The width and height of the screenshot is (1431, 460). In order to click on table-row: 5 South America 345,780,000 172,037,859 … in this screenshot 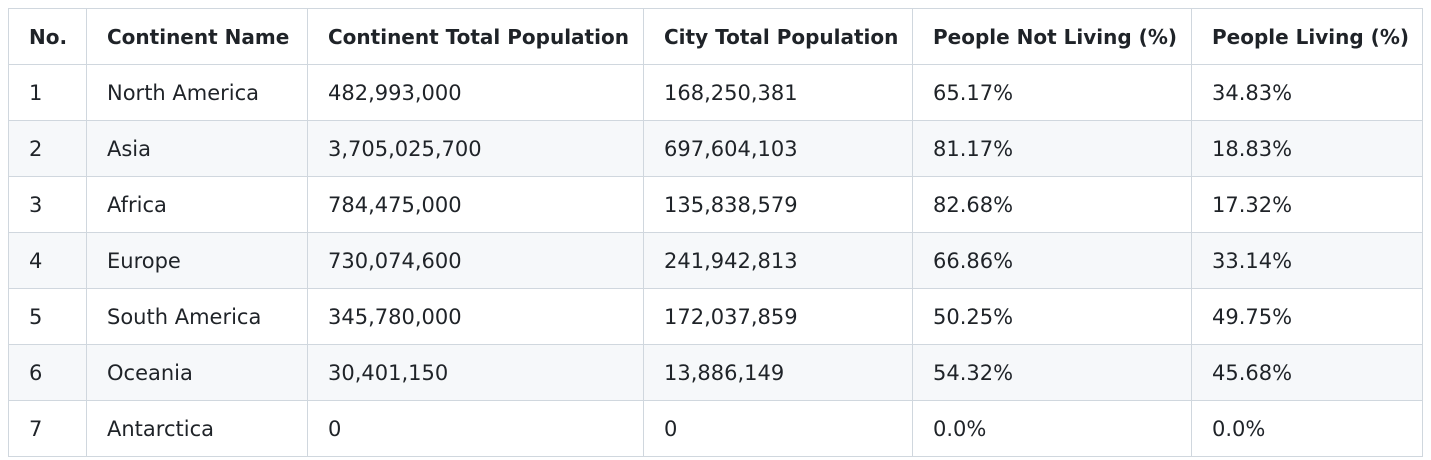, I will do `click(715, 316)`.